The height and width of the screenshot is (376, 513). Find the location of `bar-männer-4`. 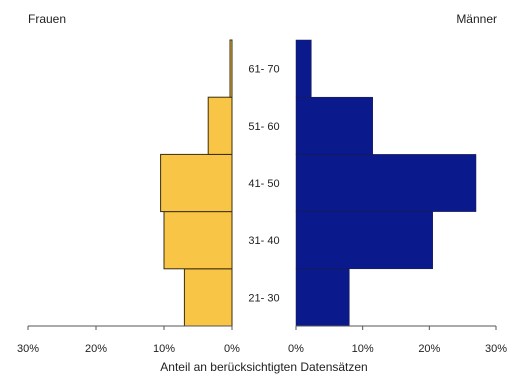

bar-männer-4 is located at coordinates (303, 68).